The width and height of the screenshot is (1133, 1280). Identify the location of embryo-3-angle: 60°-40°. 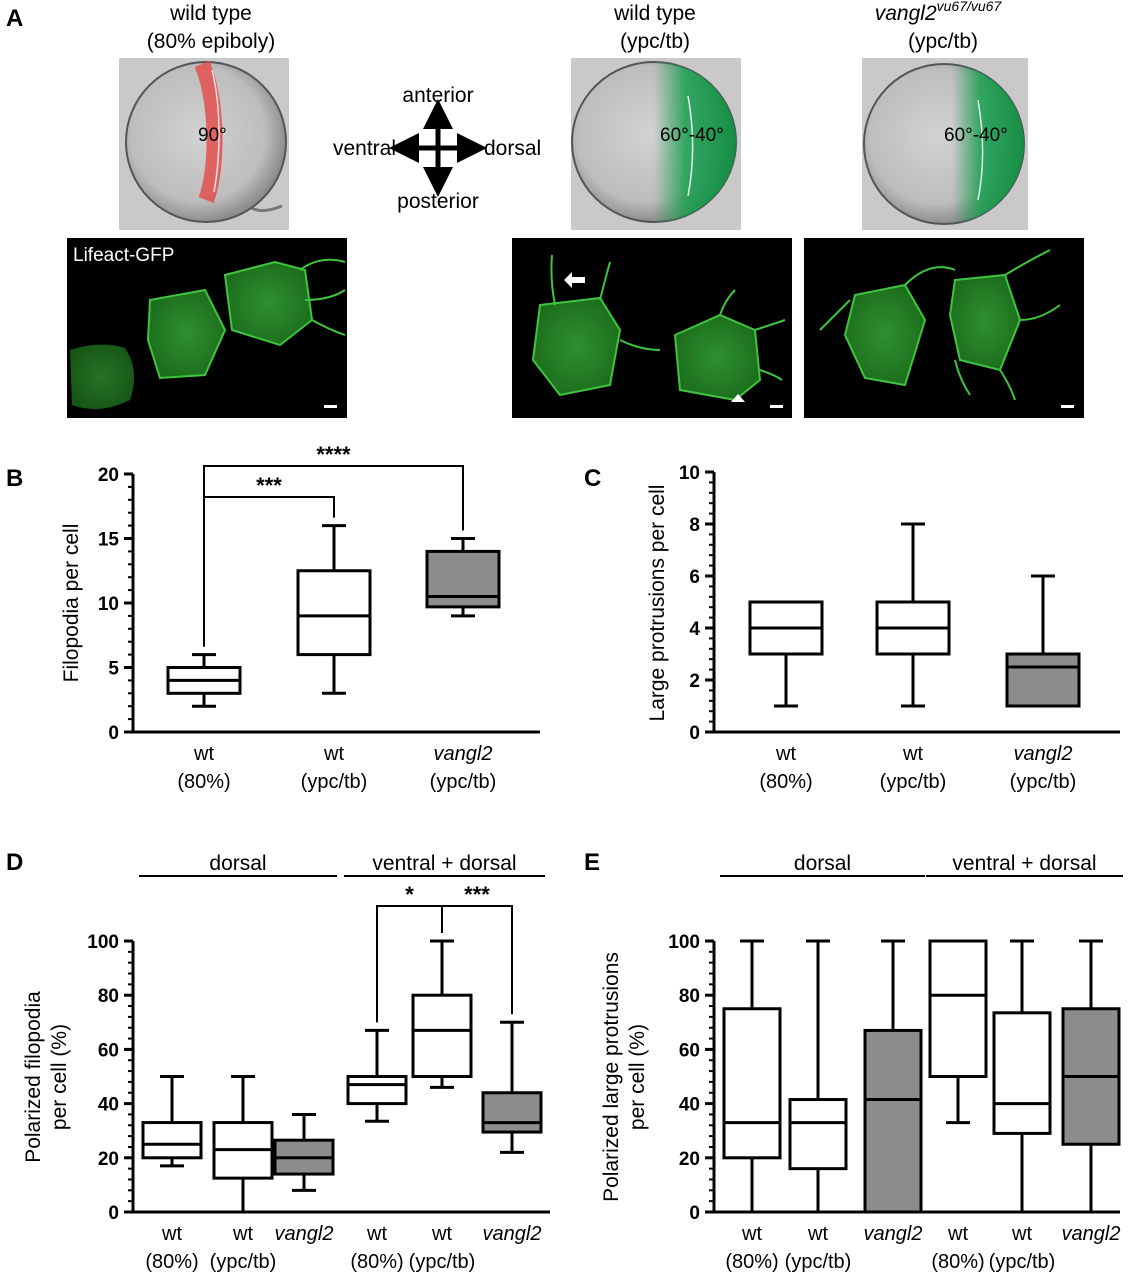
(976, 135).